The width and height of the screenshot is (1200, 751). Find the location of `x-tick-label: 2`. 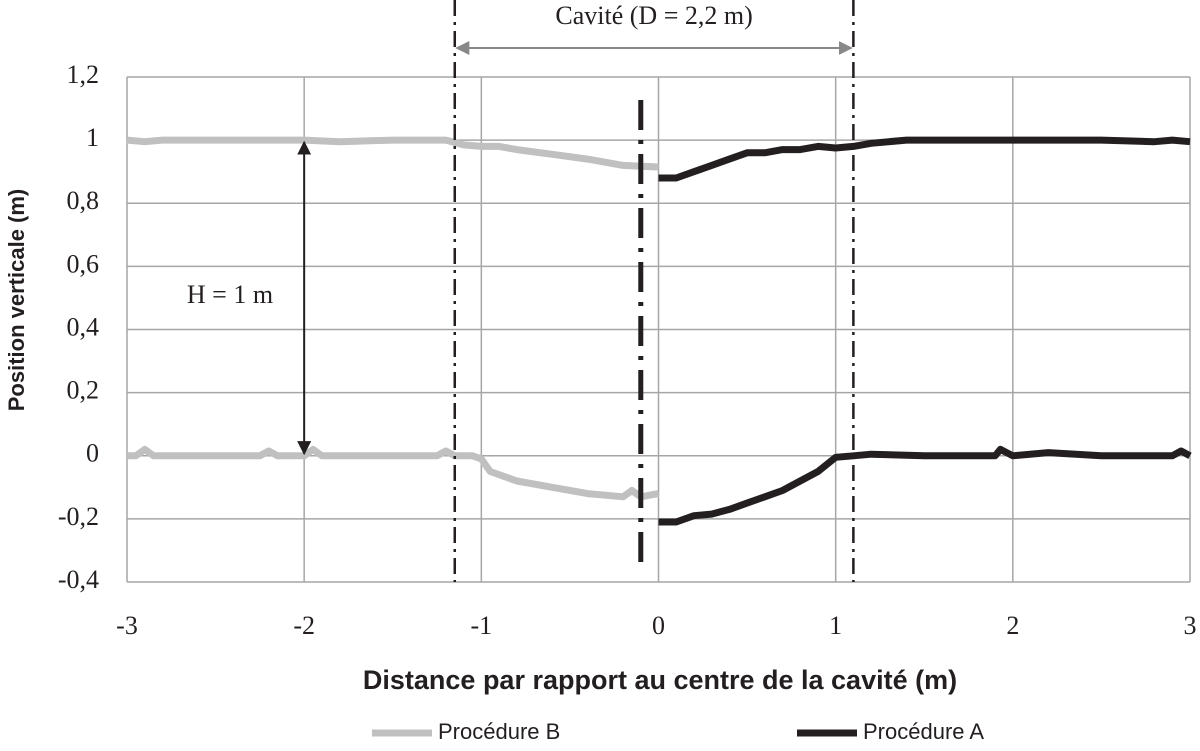

x-tick-label: 2 is located at coordinates (1012, 625).